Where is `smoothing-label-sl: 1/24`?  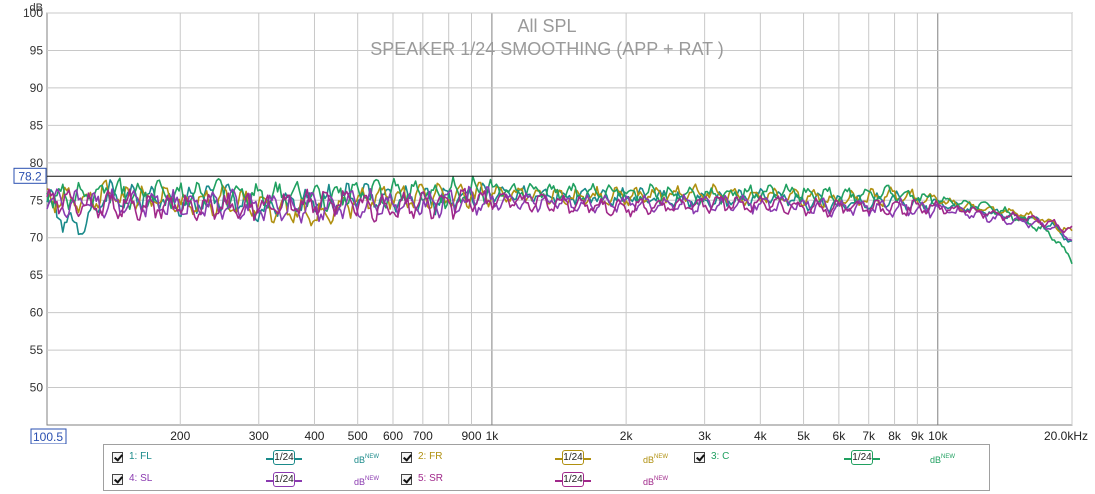
smoothing-label-sl: 1/24 is located at coordinates (284, 479).